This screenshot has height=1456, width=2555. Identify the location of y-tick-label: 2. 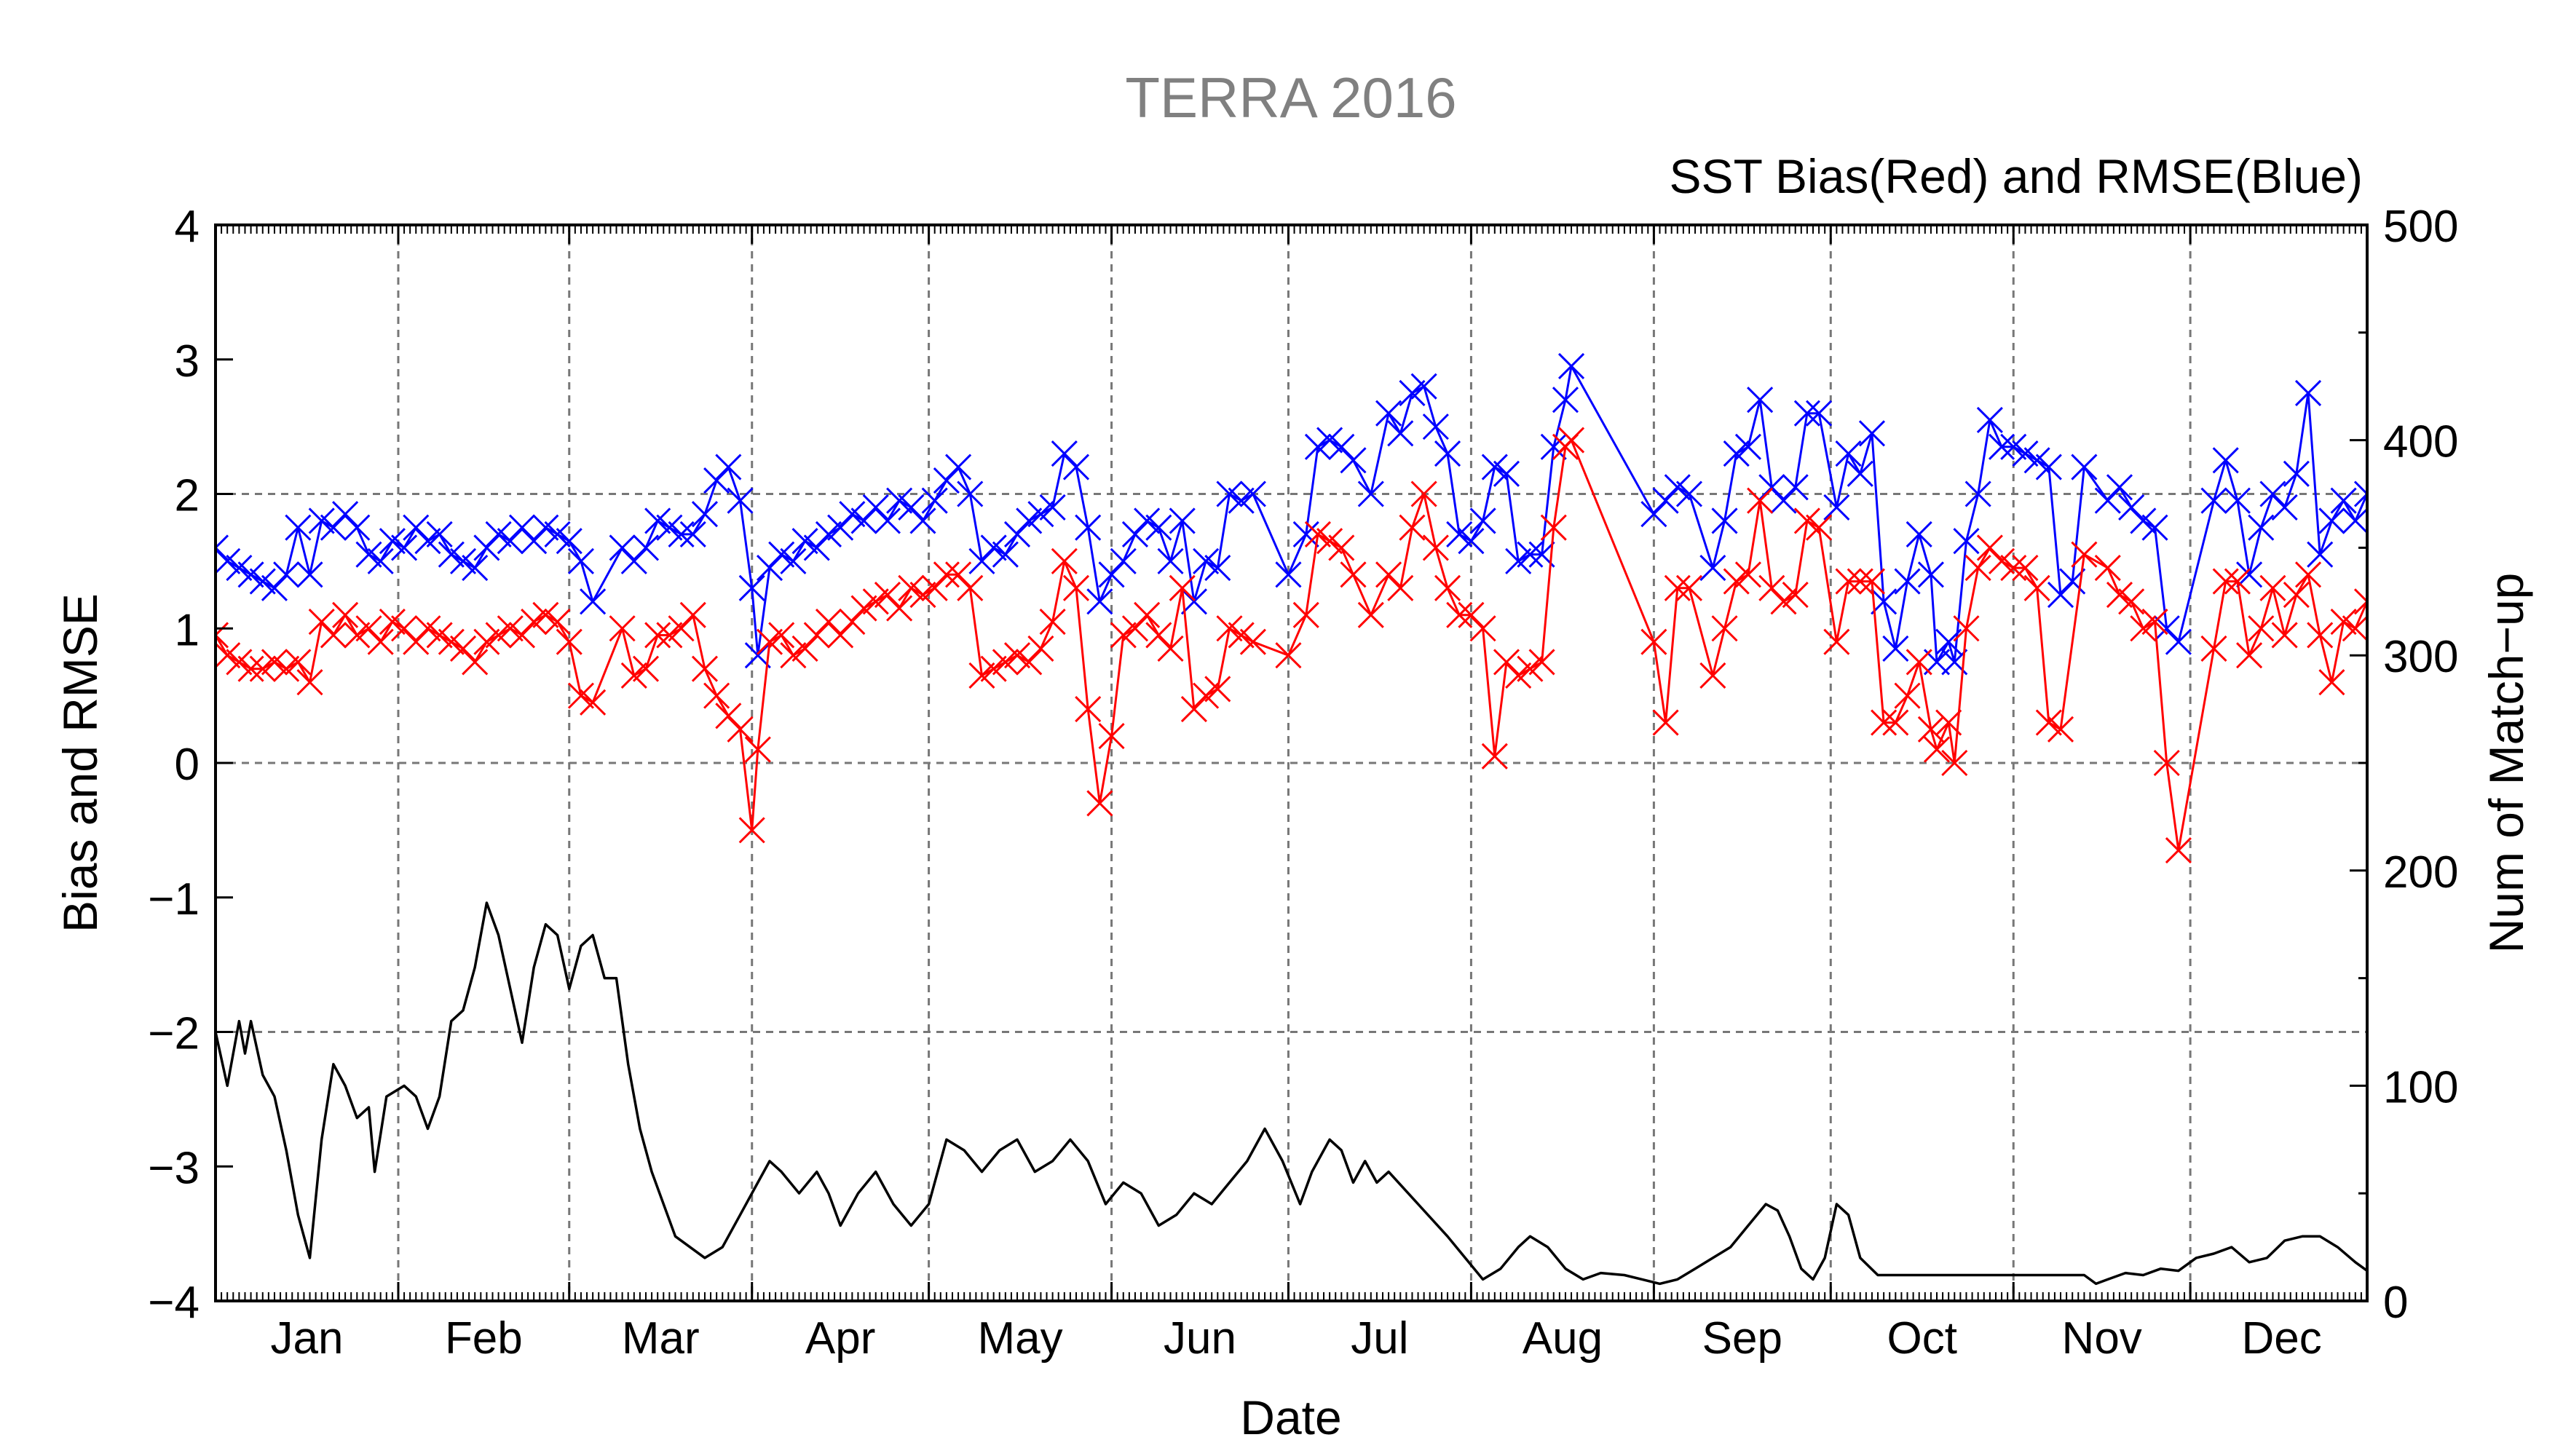
(187, 496).